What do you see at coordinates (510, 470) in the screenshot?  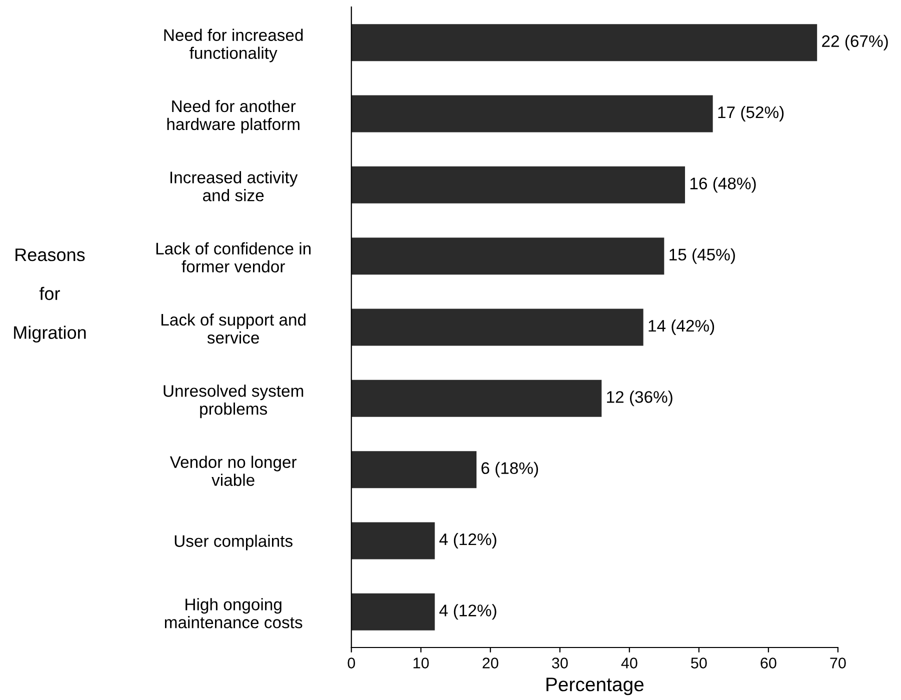 I see `data-label: 6 (18%)` at bounding box center [510, 470].